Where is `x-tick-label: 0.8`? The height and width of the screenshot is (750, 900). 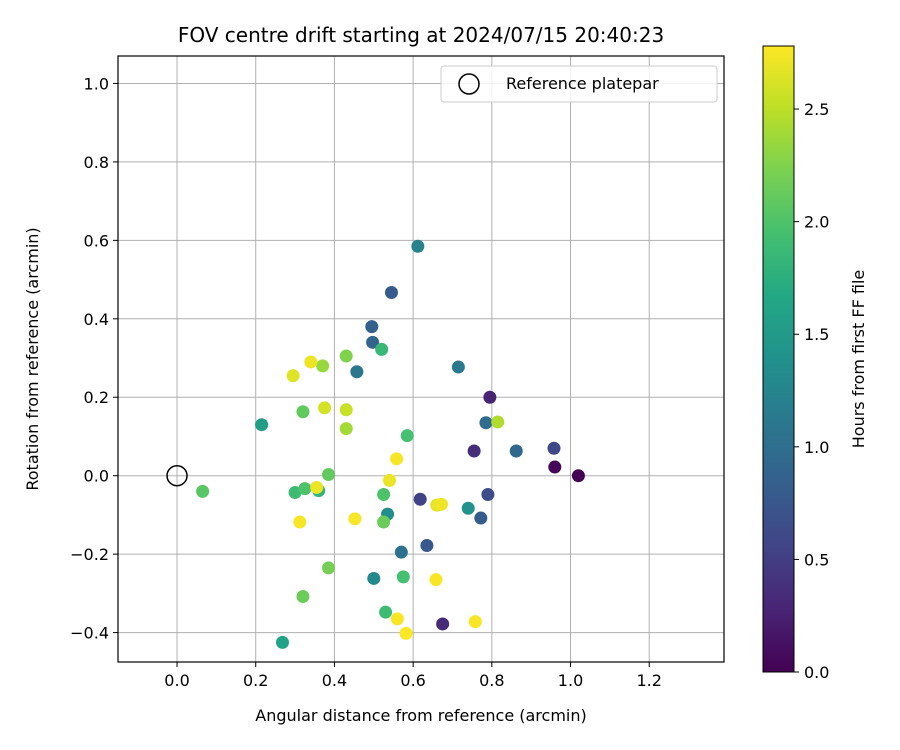 x-tick-label: 0.8 is located at coordinates (491, 680).